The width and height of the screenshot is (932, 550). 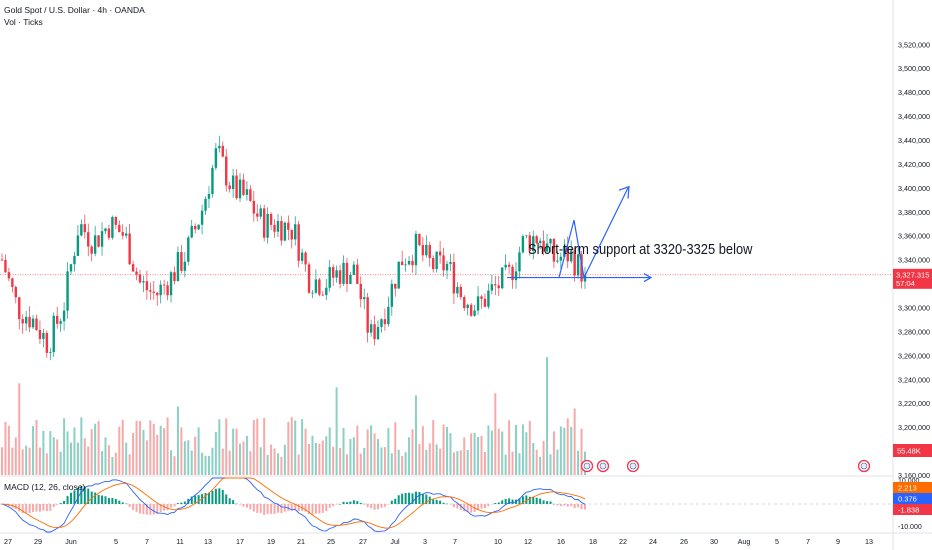 I want to click on drawings, so click(x=580, y=234).